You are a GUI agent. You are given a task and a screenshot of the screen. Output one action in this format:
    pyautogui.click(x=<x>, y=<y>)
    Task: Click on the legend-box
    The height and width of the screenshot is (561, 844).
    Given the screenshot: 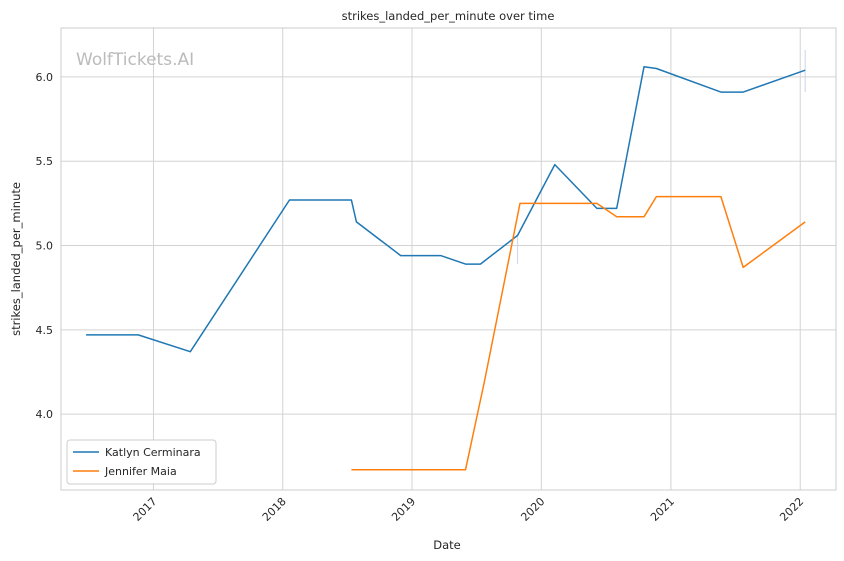 What is the action you would take?
    pyautogui.click(x=141, y=462)
    